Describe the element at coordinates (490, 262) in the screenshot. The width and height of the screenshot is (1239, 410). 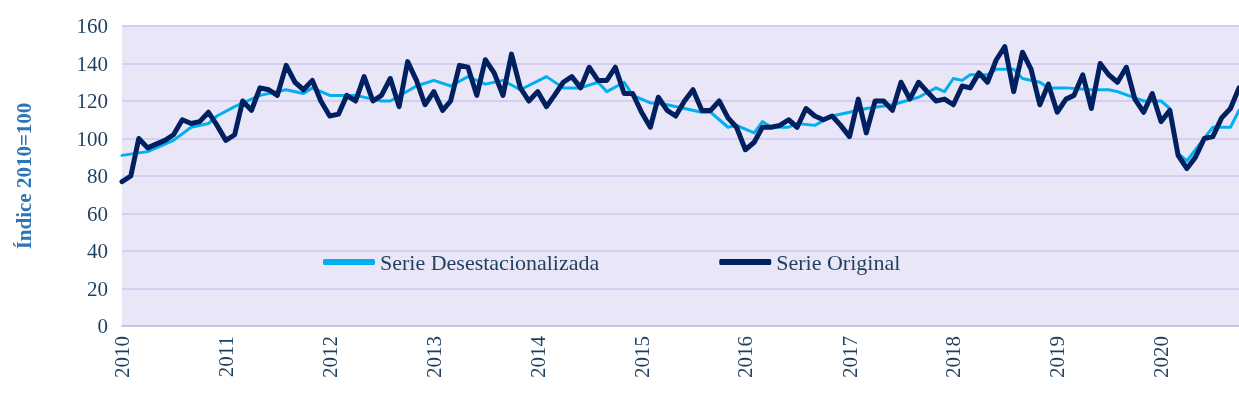
I see `legend-label: Serie Desestacionalizada` at that location.